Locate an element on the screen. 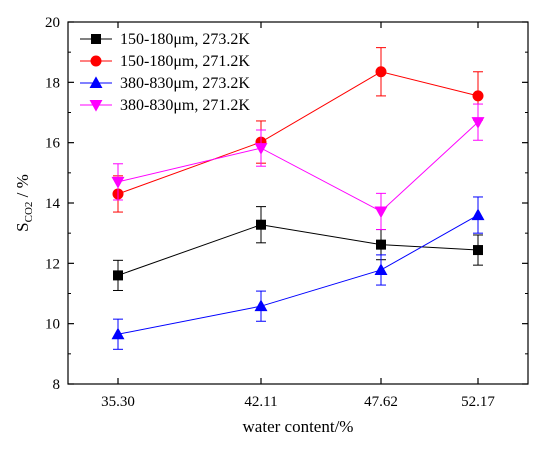  y-tick-label: 16 is located at coordinates (53, 144).